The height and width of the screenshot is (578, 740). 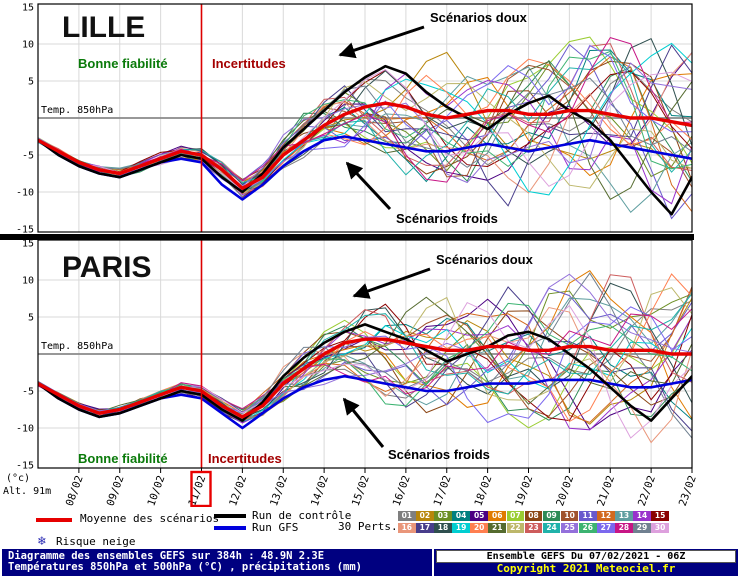 What do you see at coordinates (156, 490) in the screenshot?
I see `x-axis-date-label: 10/02` at bounding box center [156, 490].